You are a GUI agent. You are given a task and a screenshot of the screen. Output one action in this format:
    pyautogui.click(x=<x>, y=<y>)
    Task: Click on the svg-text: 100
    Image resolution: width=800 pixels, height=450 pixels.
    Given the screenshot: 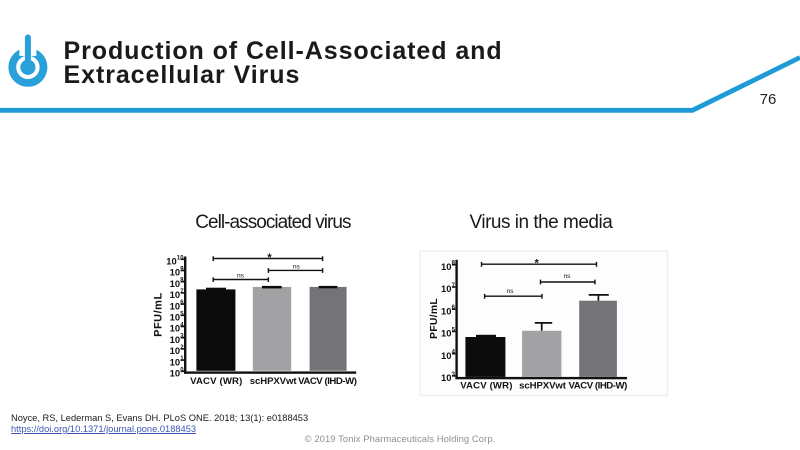 What is the action you would take?
    pyautogui.click(x=177, y=372)
    